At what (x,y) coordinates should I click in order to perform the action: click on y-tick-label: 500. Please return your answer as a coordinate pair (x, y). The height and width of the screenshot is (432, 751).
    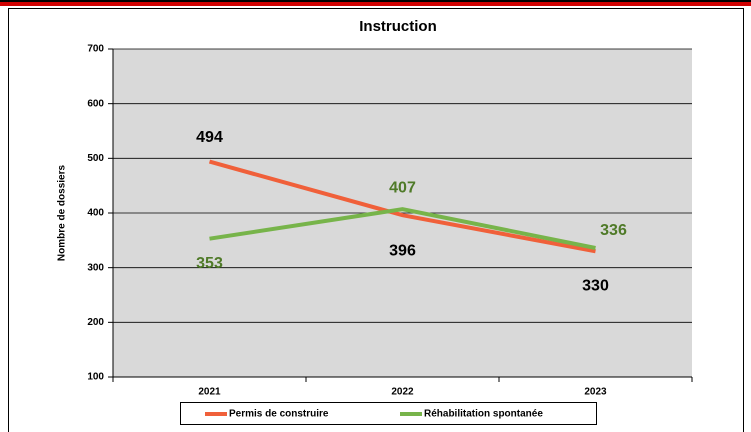
    Looking at the image, I should click on (95, 158).